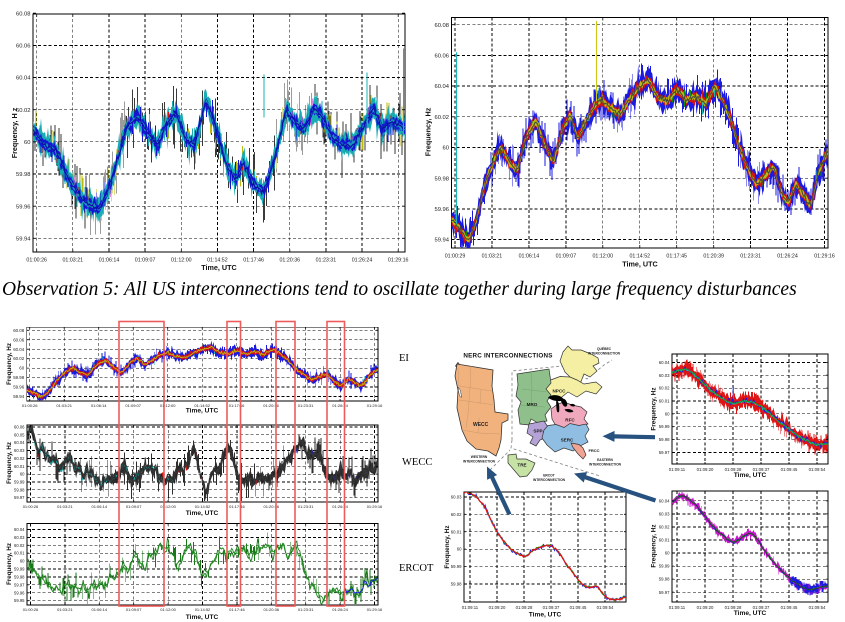 The height and width of the screenshot is (622, 845). I want to click on svg-text: 01:09:28, so click(733, 469).